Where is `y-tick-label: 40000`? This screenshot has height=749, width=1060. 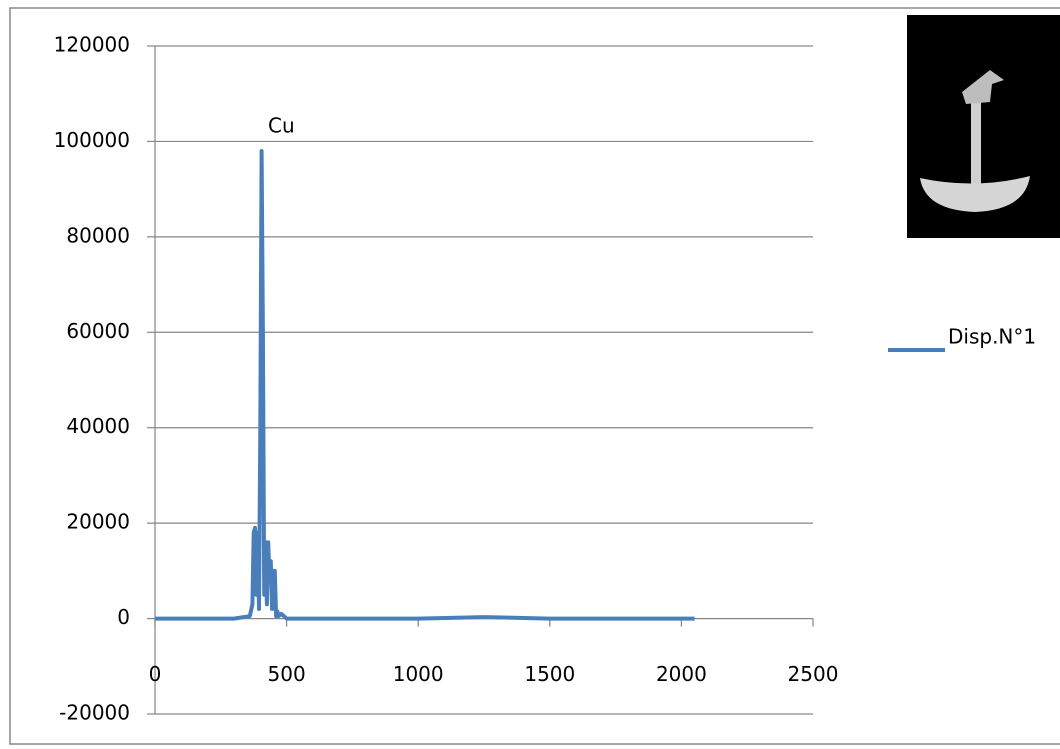
y-tick-label: 40000 is located at coordinates (98, 426).